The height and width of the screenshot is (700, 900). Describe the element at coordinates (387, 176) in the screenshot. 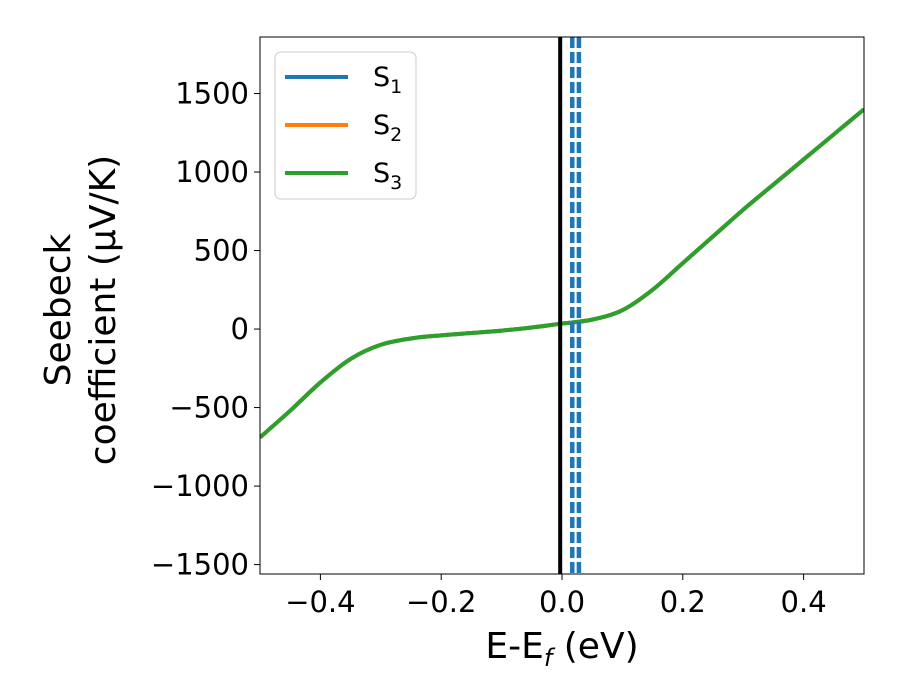

I see `legend-label-s3: S3` at that location.